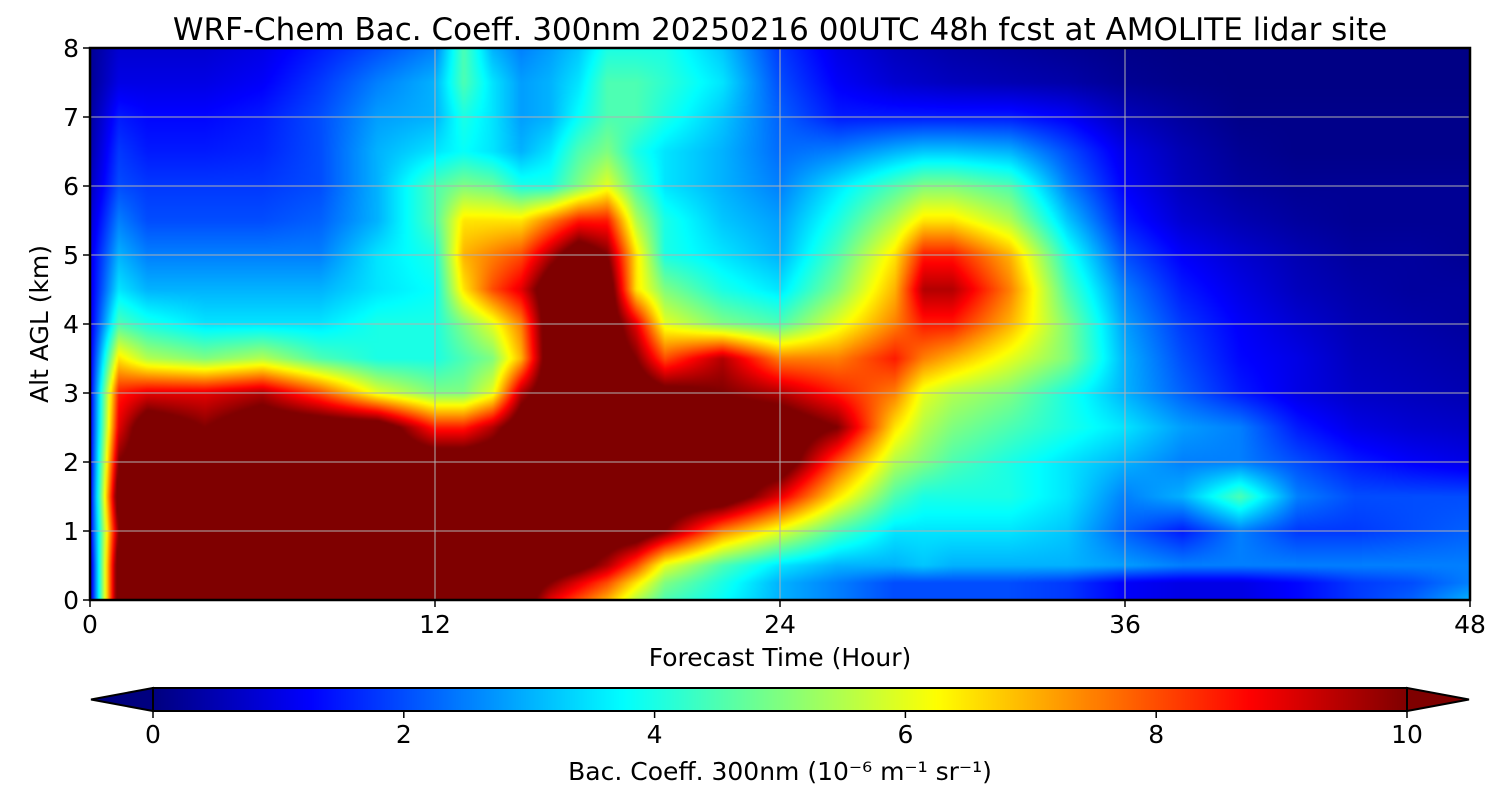 This screenshot has height=800, width=1500. Describe the element at coordinates (1438, 699) in the screenshot. I see `colorbar-over-arrow` at that location.